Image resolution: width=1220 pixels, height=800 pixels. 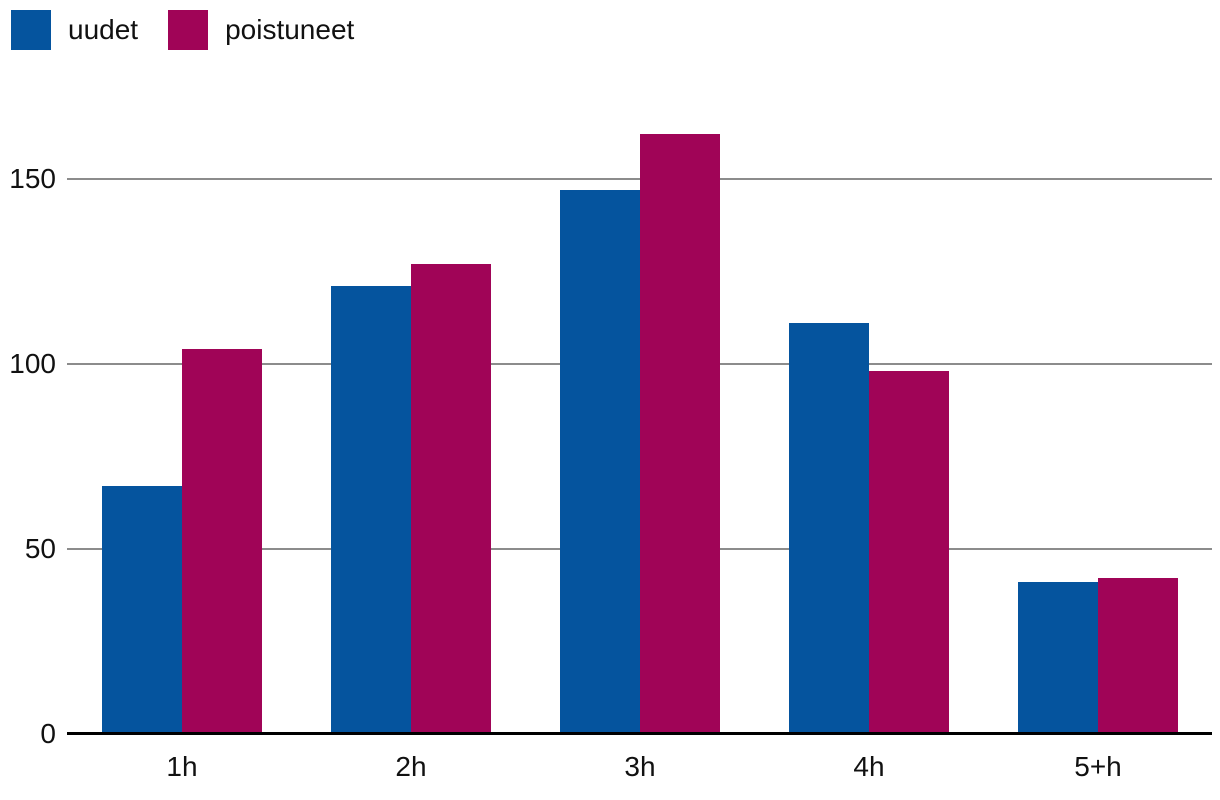 What do you see at coordinates (222, 541) in the screenshot?
I see `bar-poistuneet-1h` at bounding box center [222, 541].